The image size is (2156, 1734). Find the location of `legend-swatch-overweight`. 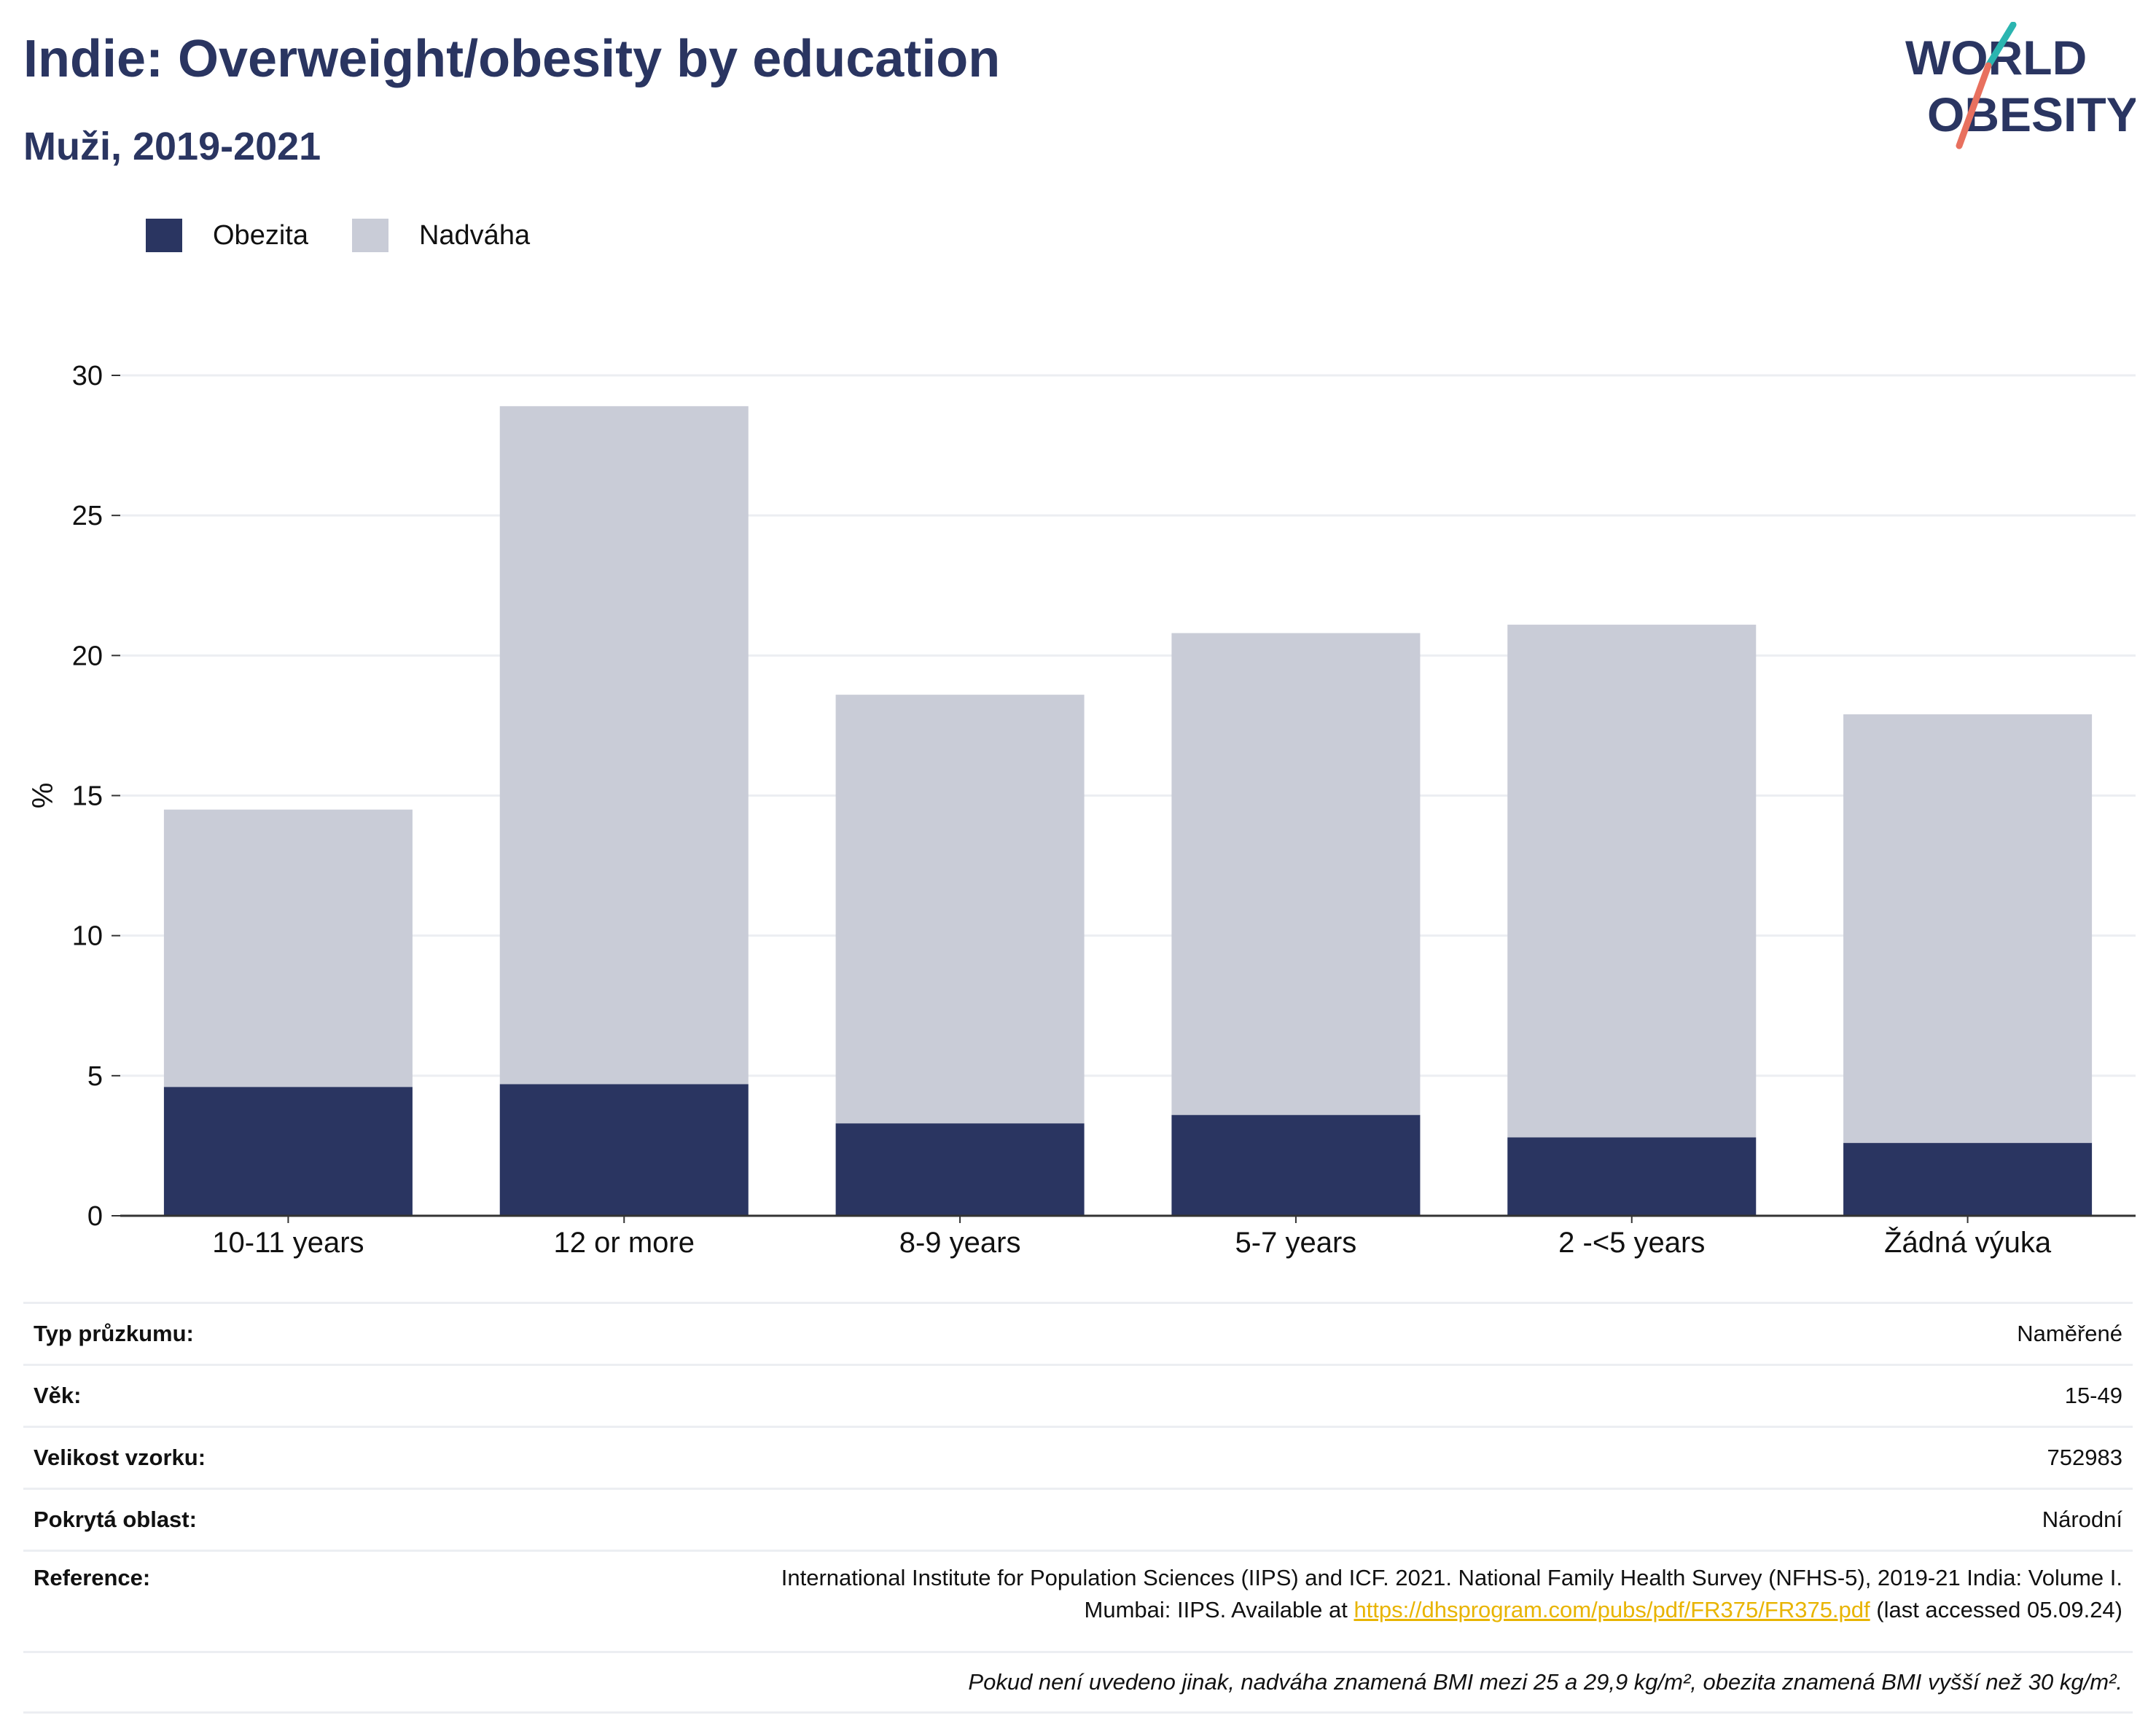

legend-swatch-overweight is located at coordinates (370, 235).